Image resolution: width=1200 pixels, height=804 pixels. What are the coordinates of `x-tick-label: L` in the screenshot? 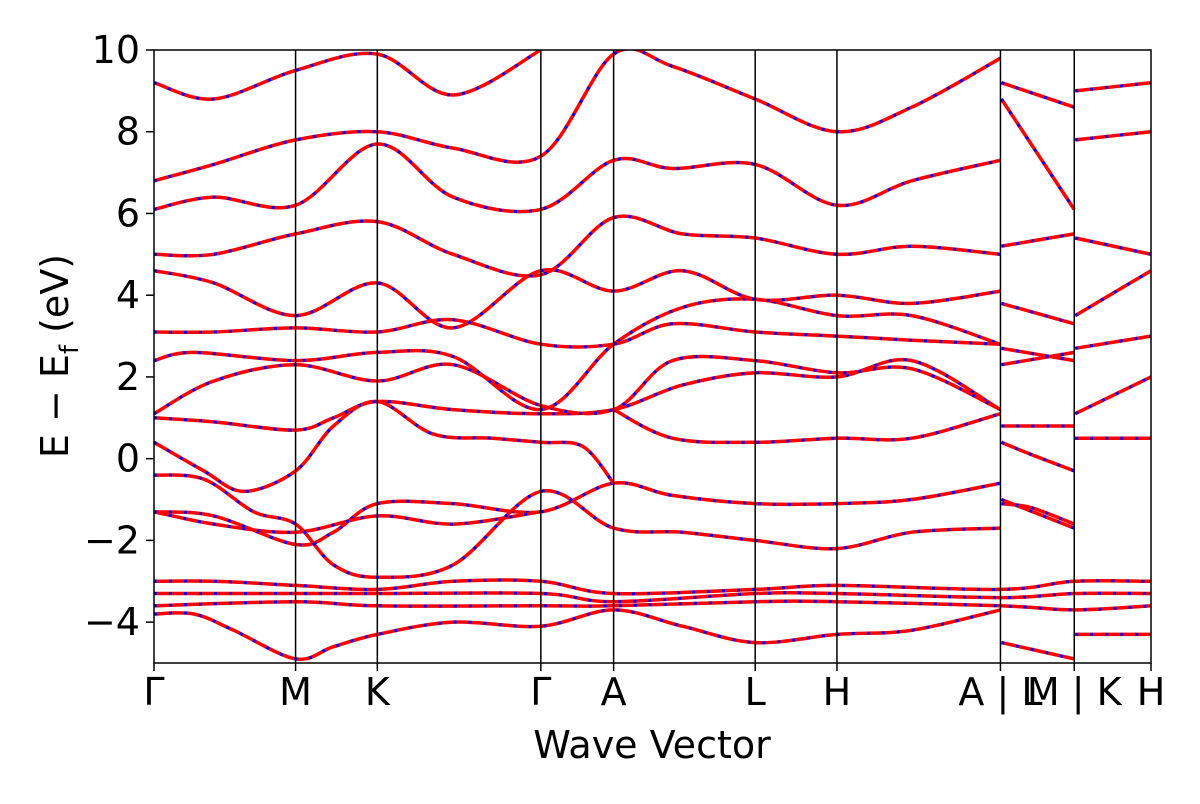 It's located at (755, 692).